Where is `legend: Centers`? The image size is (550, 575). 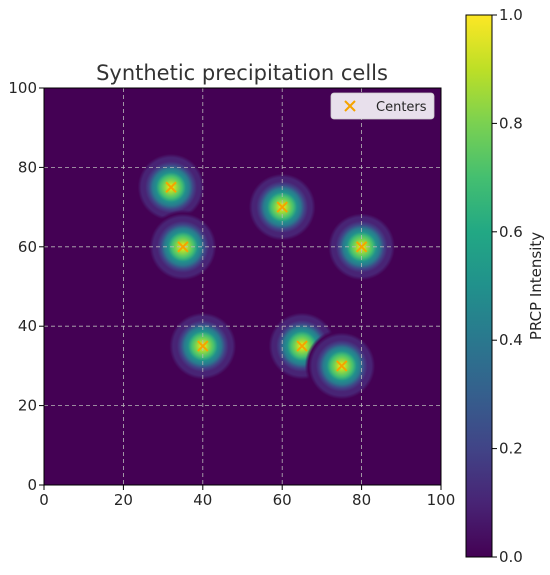
legend: Centers is located at coordinates (382, 106).